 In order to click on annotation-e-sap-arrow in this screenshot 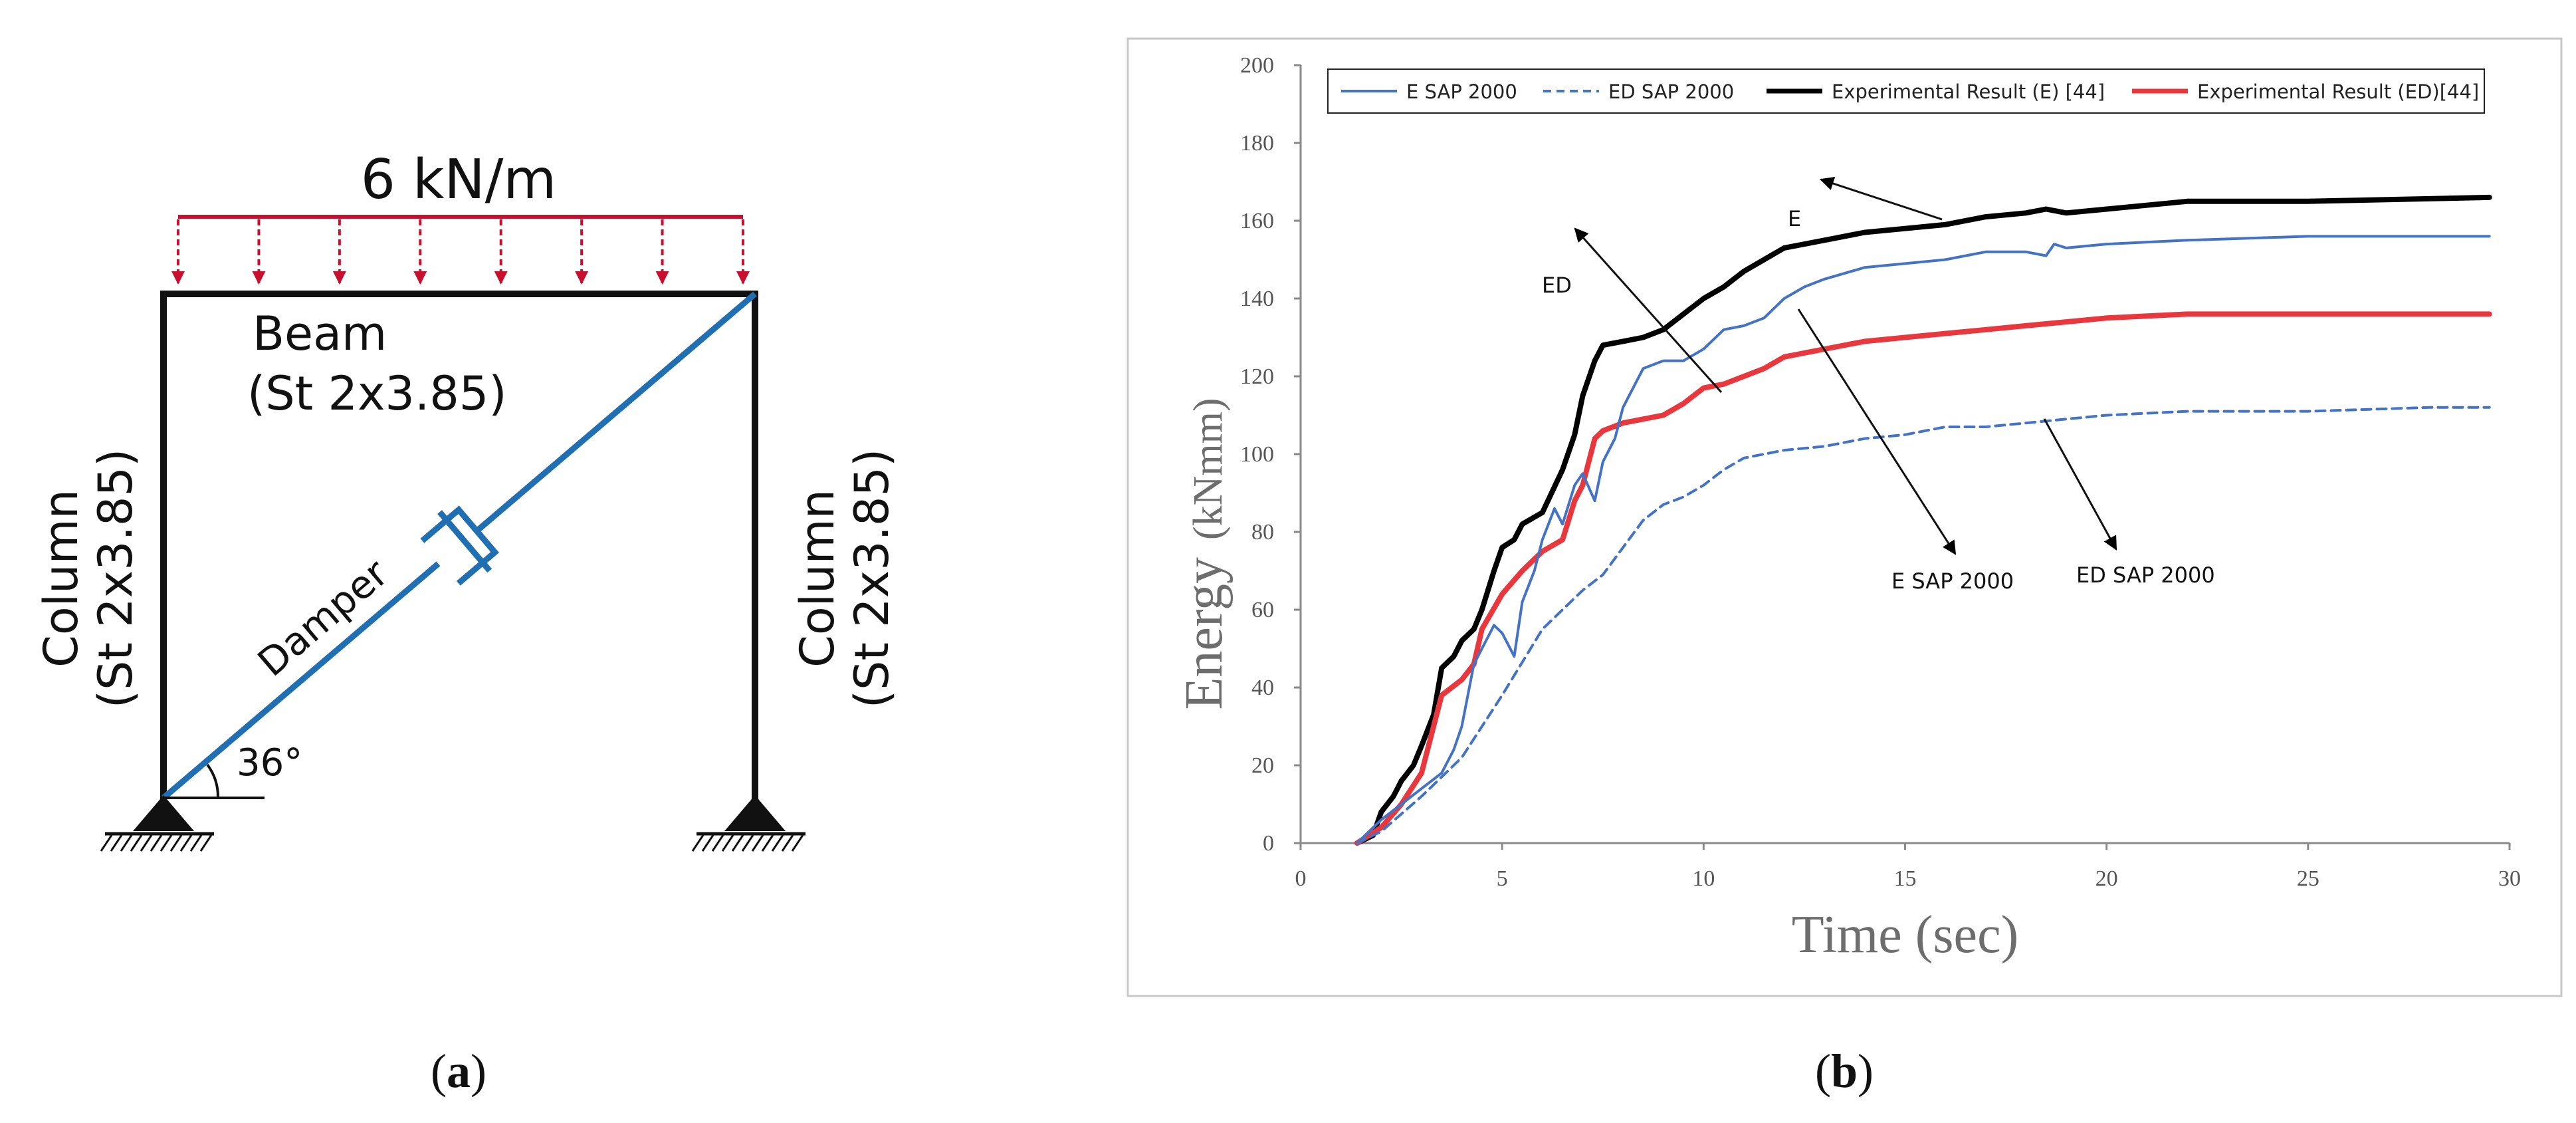, I will do `click(1877, 432)`.